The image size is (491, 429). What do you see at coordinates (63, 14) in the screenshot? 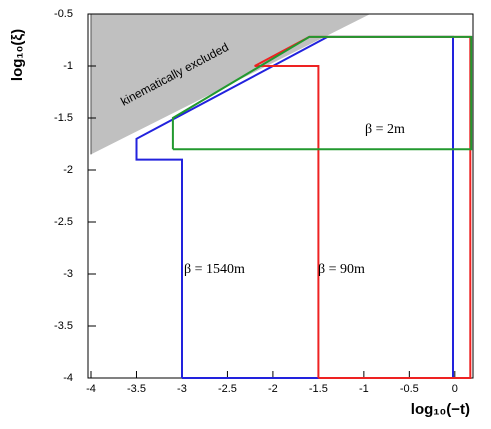
I see `y-tick-label: -0.5` at bounding box center [63, 14].